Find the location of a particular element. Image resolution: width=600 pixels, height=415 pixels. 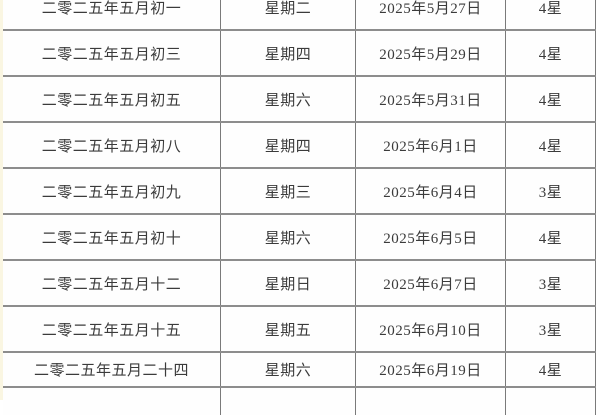

table-row: 二零二五年五月二十四 星期六 2025年6月19日 4星 is located at coordinates (299, 370).